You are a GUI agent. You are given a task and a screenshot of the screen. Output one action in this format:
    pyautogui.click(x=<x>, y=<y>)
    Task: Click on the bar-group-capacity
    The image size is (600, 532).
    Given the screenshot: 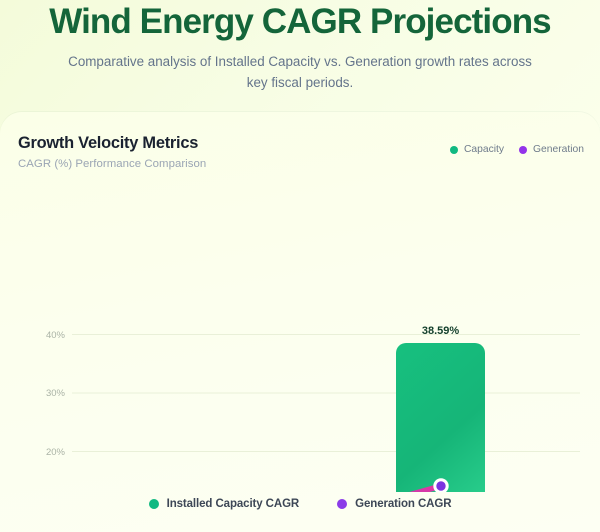 What is the action you would take?
    pyautogui.click(x=440, y=417)
    